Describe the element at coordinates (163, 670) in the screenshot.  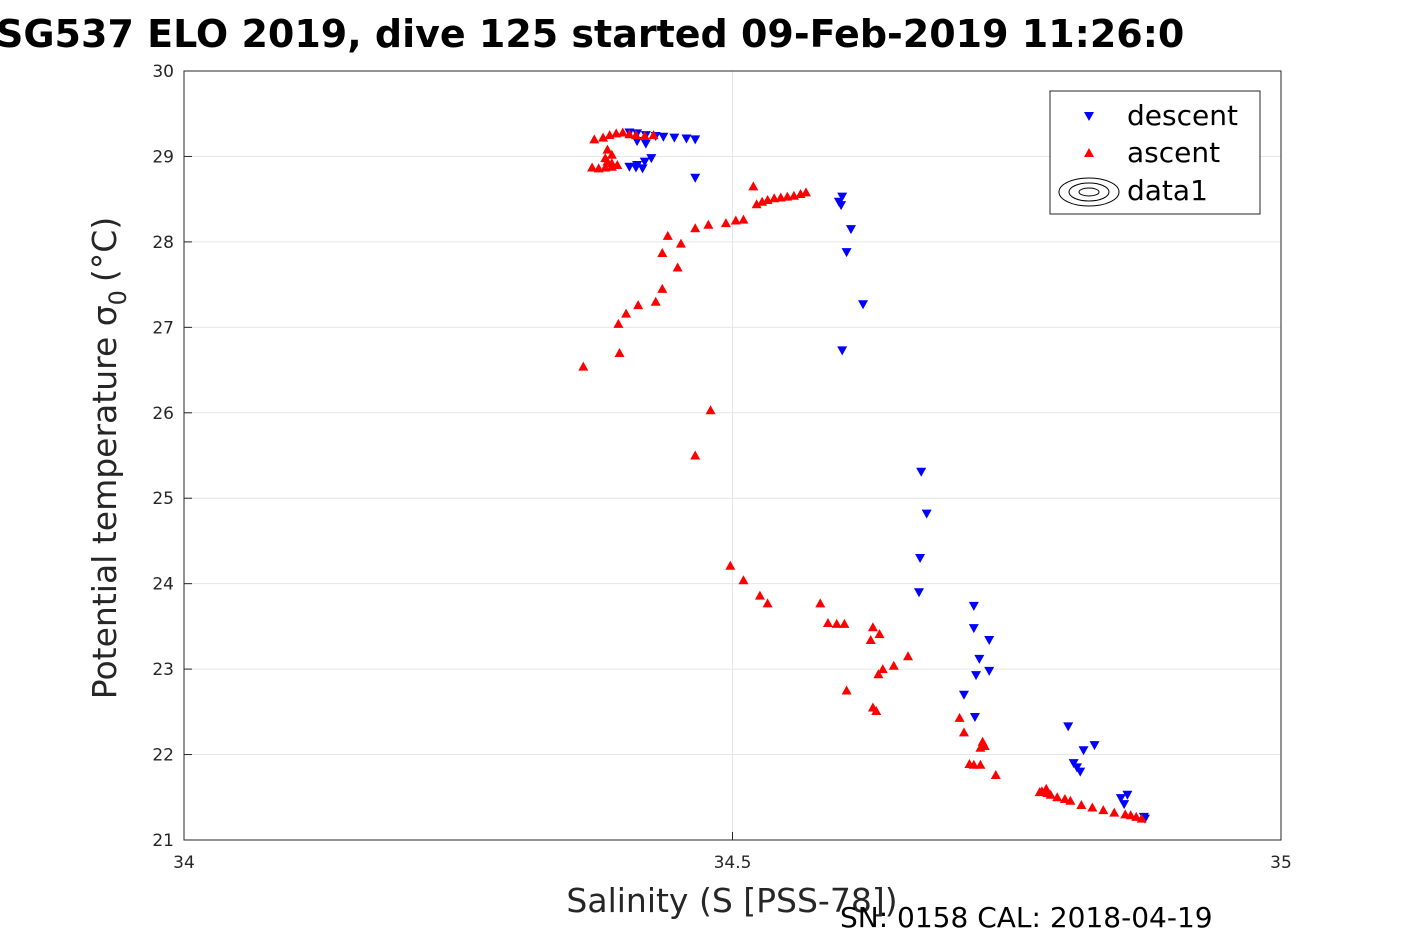
I see `y-tick-label: 23` at that location.